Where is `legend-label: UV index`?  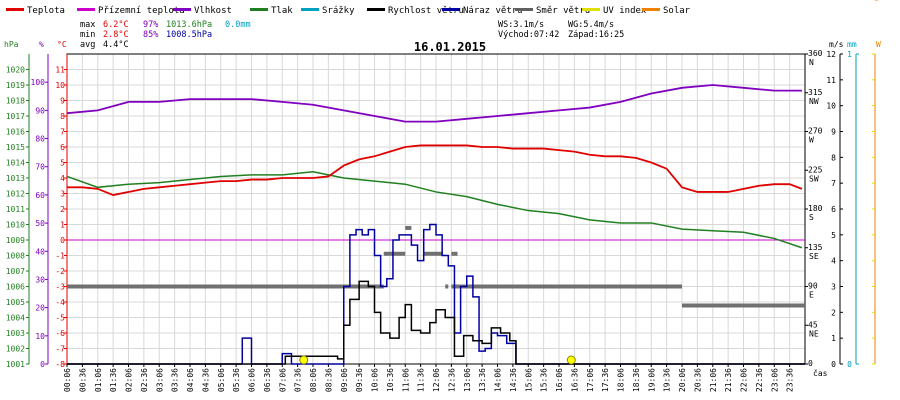
legend-label: UV index is located at coordinates (625, 11).